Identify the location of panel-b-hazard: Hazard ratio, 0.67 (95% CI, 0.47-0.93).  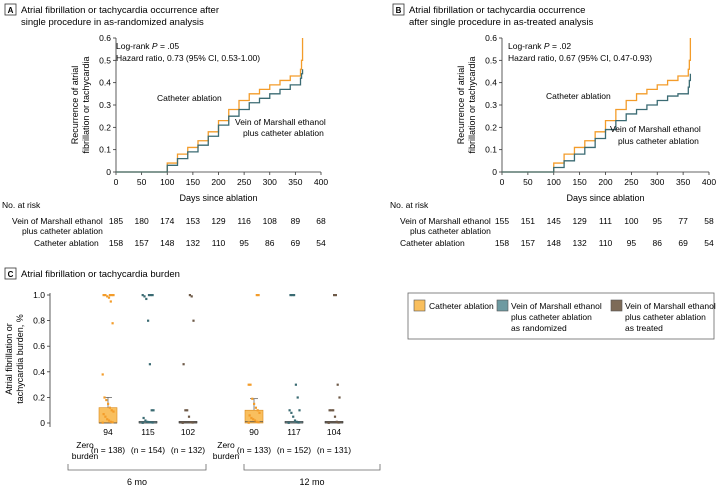
(580, 58).